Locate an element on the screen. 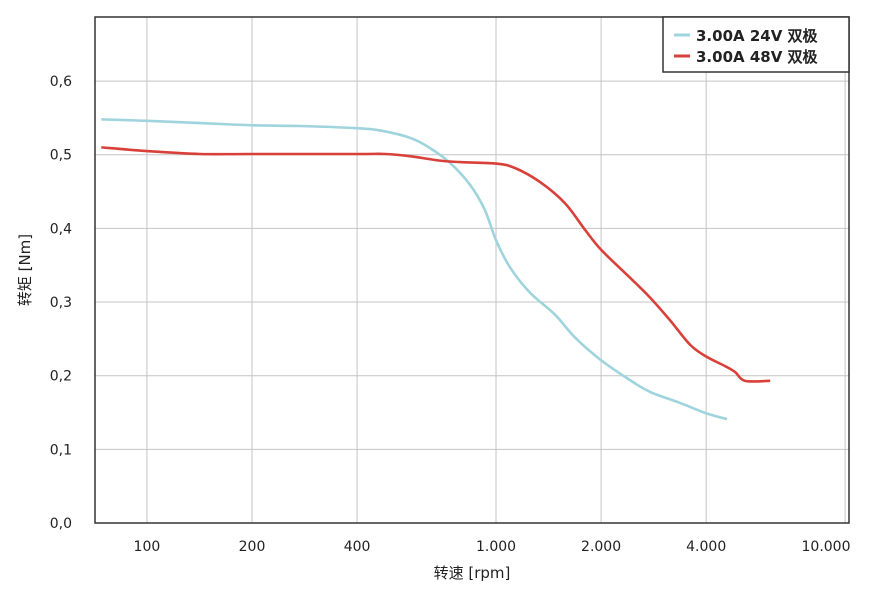  x-axis-label: 转速 [rpm] is located at coordinates (472, 573).